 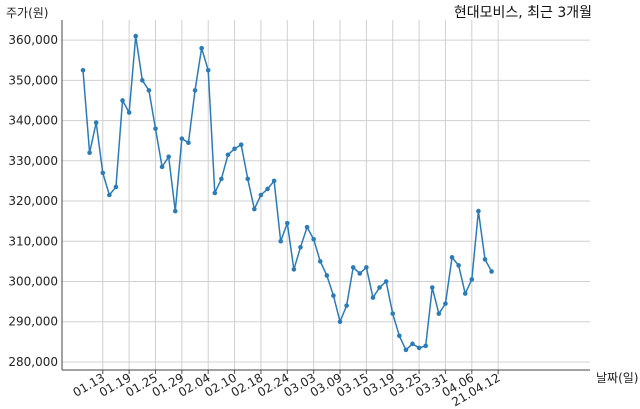 I want to click on chart-title: 현대모비스, 최근 3개월, so click(x=523, y=13).